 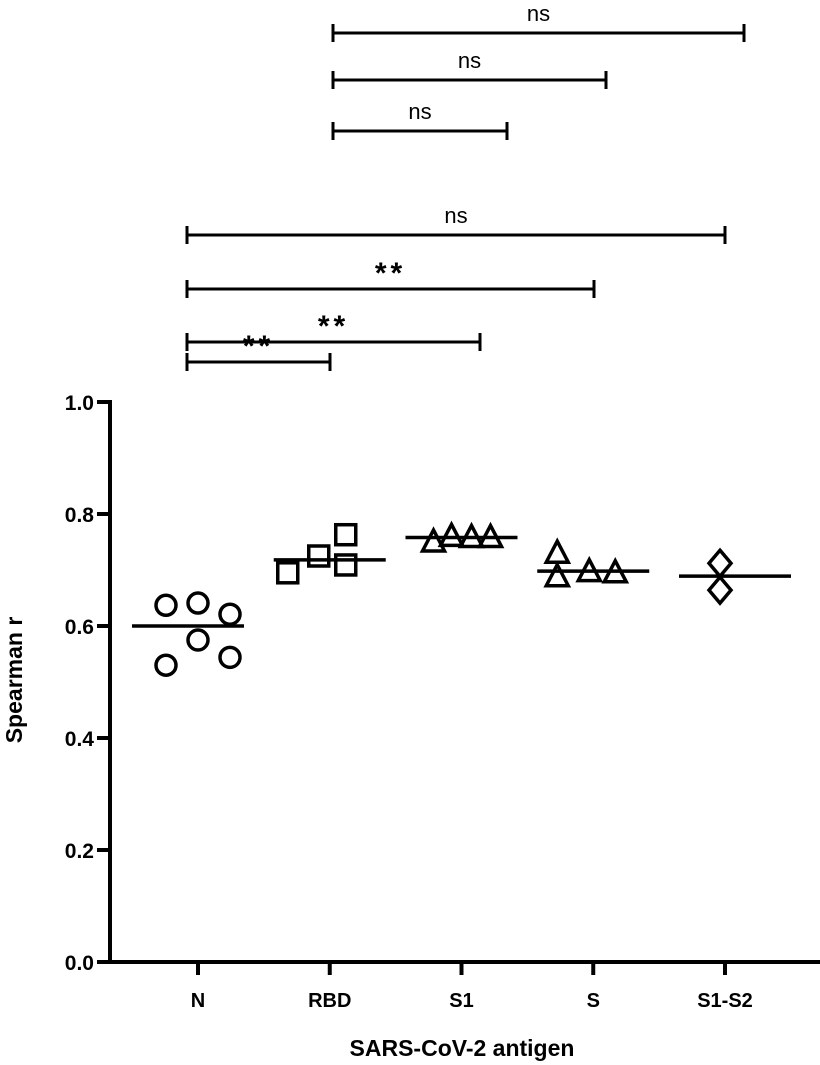 What do you see at coordinates (461, 1001) in the screenshot?
I see `x-tick-label: S1` at bounding box center [461, 1001].